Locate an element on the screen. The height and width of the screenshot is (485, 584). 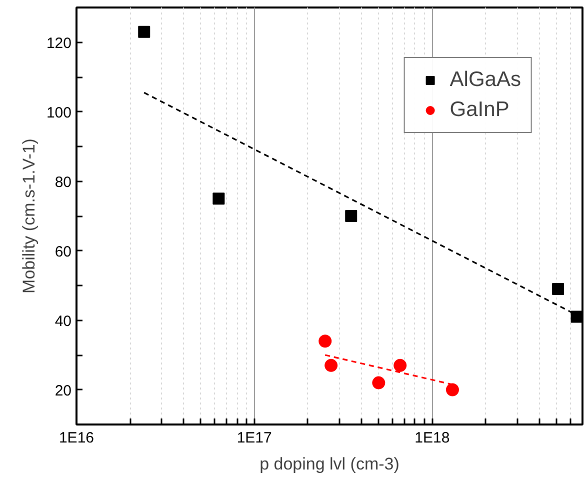
legend-label: AlGaAs is located at coordinates (485, 80).